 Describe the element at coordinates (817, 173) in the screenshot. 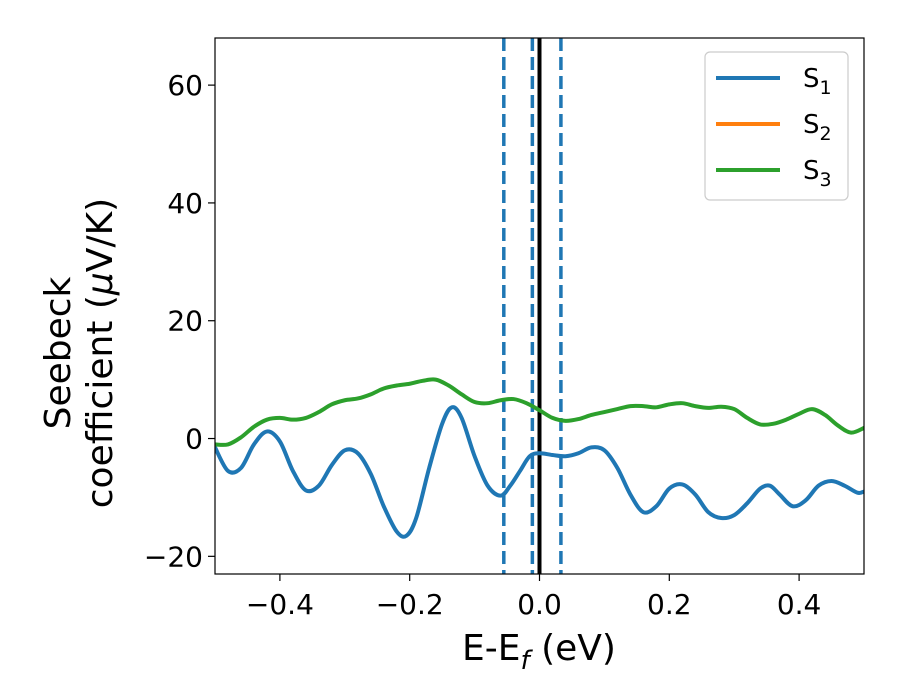

I see `legend-label-s3: S3` at that location.